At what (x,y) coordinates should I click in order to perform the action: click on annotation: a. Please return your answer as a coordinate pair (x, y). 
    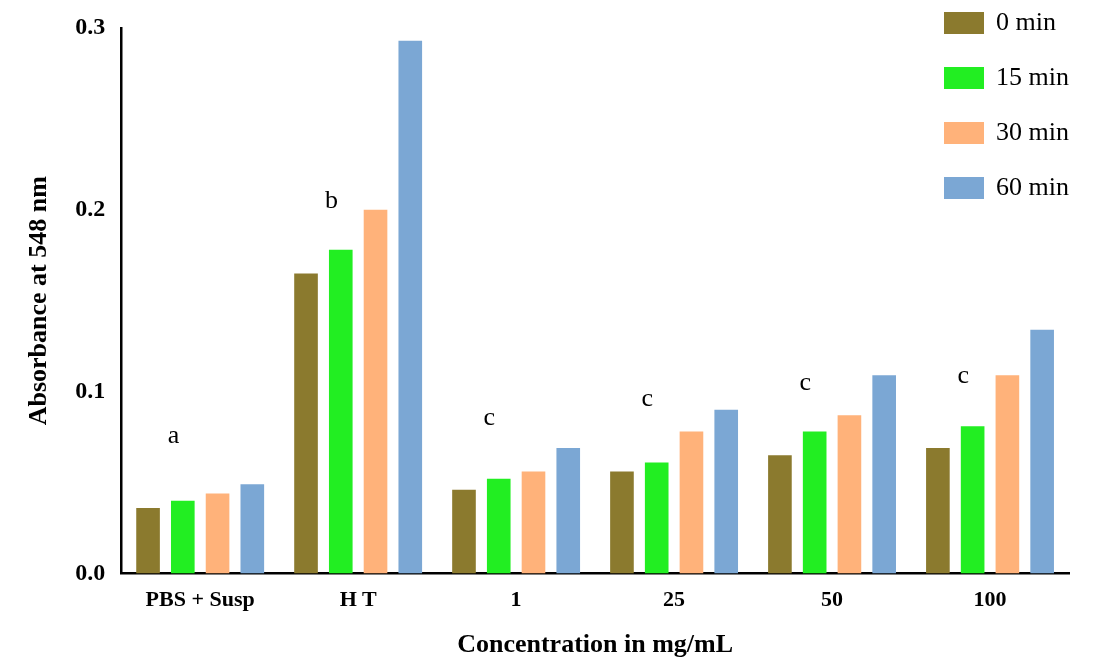
    Looking at the image, I should click on (173, 434).